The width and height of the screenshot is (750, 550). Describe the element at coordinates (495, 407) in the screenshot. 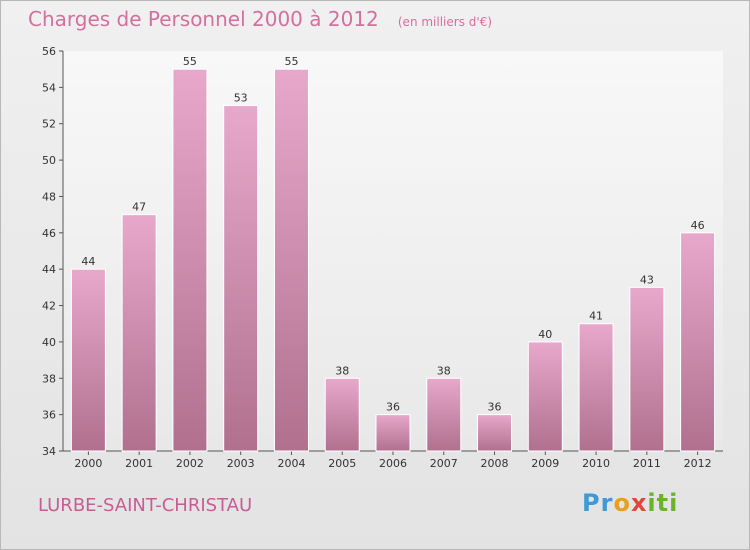

I see `value-label-2008: 36` at that location.